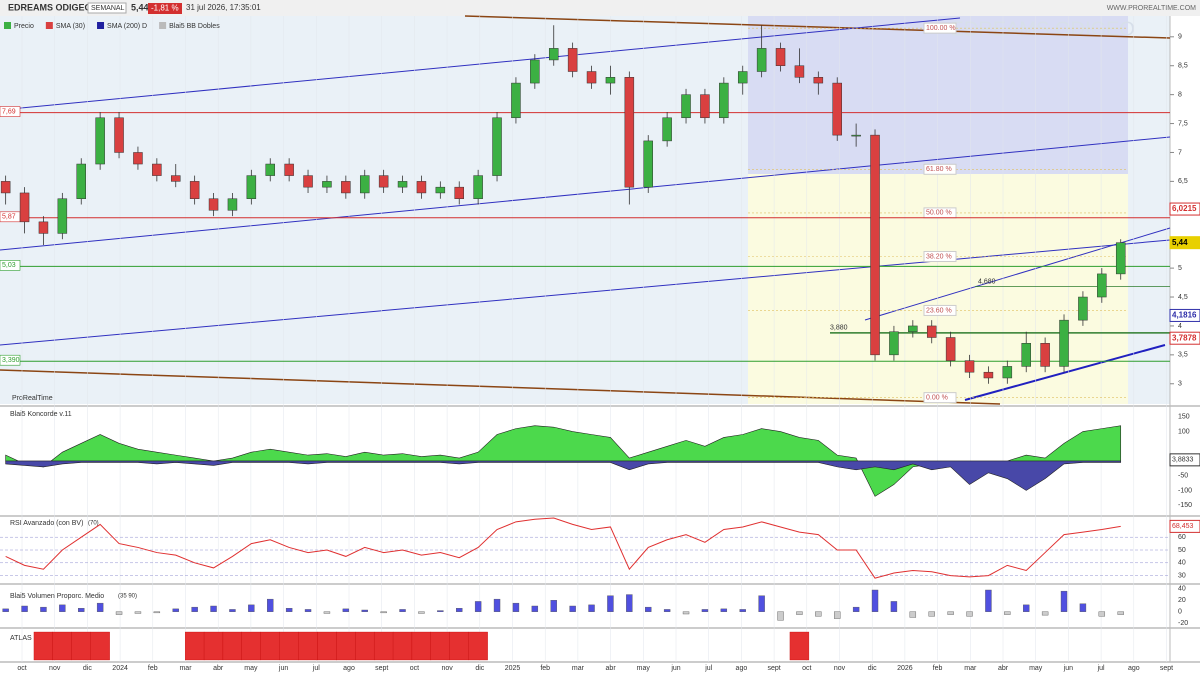 This screenshot has height=680, width=1200. What do you see at coordinates (563, 475) in the screenshot?
I see `koncorde-blue` at bounding box center [563, 475].